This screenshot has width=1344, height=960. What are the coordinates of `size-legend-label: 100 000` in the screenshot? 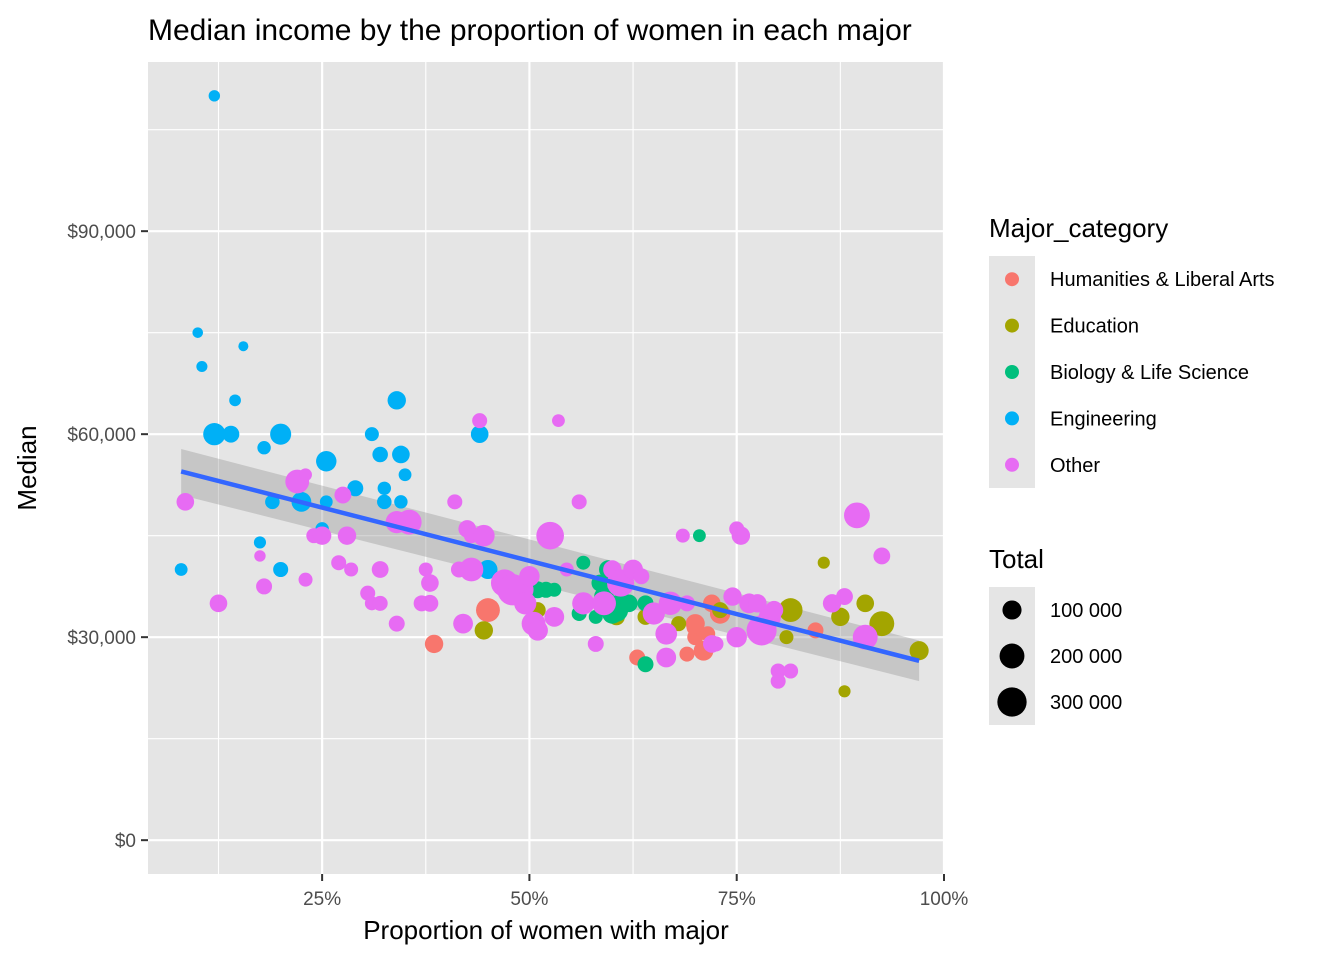 It's located at (1086, 611).